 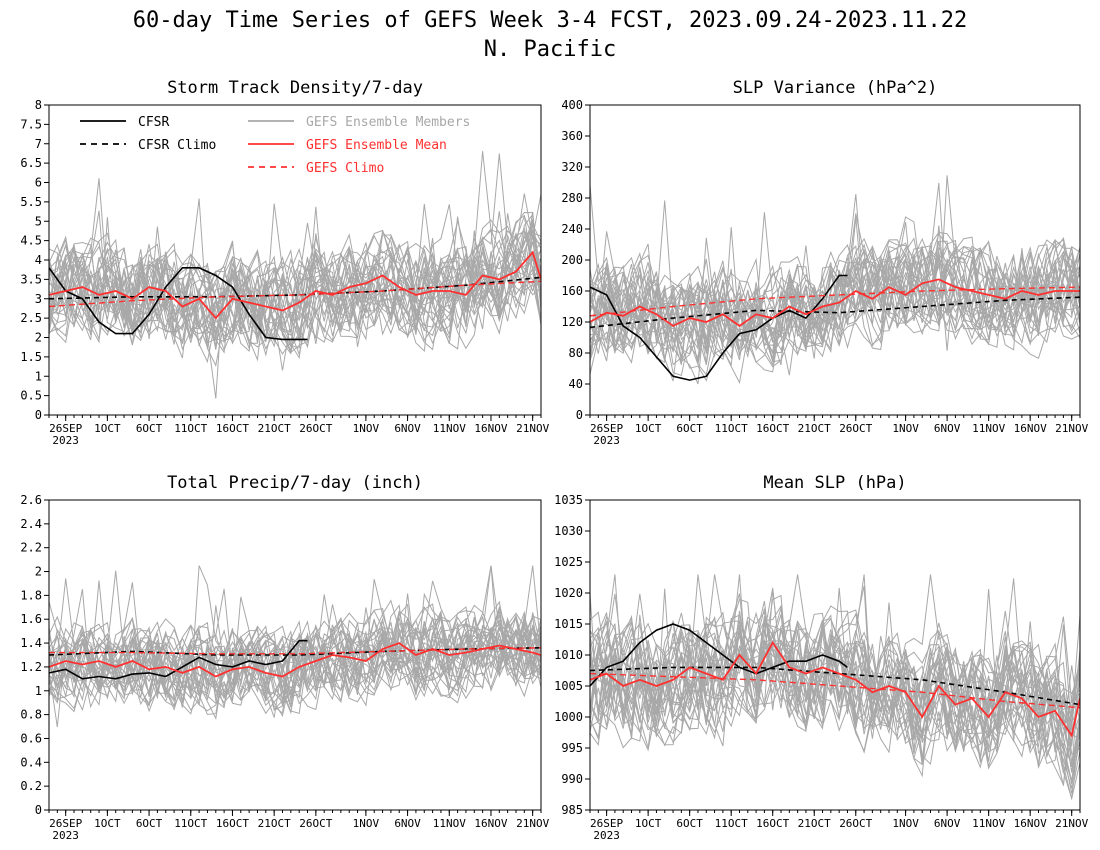 What do you see at coordinates (576, 384) in the screenshot?
I see `y-tick-label: 40` at bounding box center [576, 384].